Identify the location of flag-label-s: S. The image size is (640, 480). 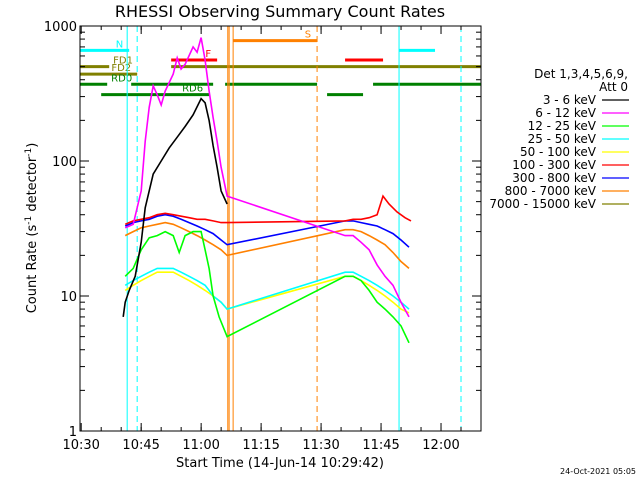
(308, 35).